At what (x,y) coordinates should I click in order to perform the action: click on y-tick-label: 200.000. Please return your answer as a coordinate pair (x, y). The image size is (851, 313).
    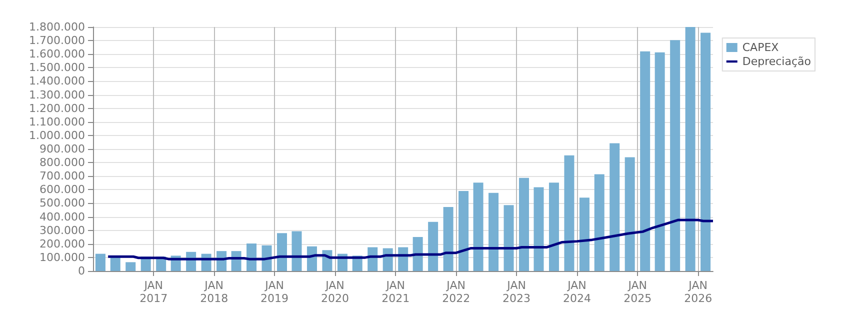
    Looking at the image, I should click on (62, 243).